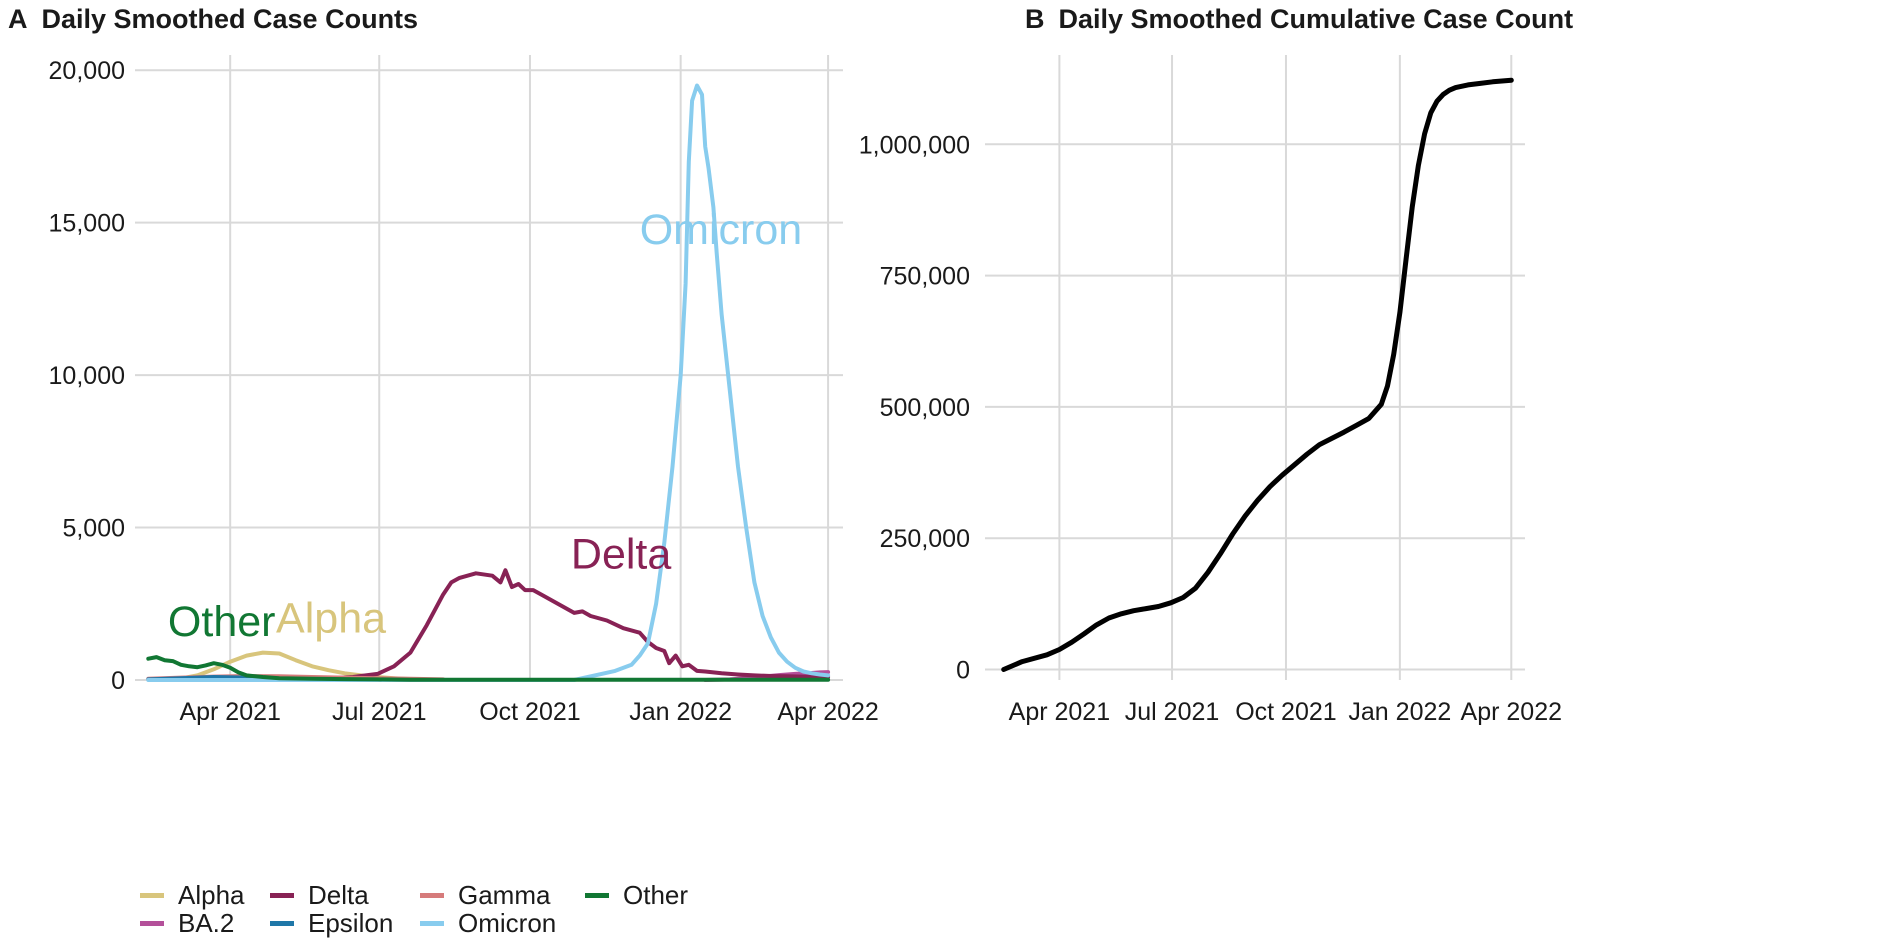  Describe the element at coordinates (504, 895) in the screenshot. I see `legend-label-gamma: Gamma` at that location.